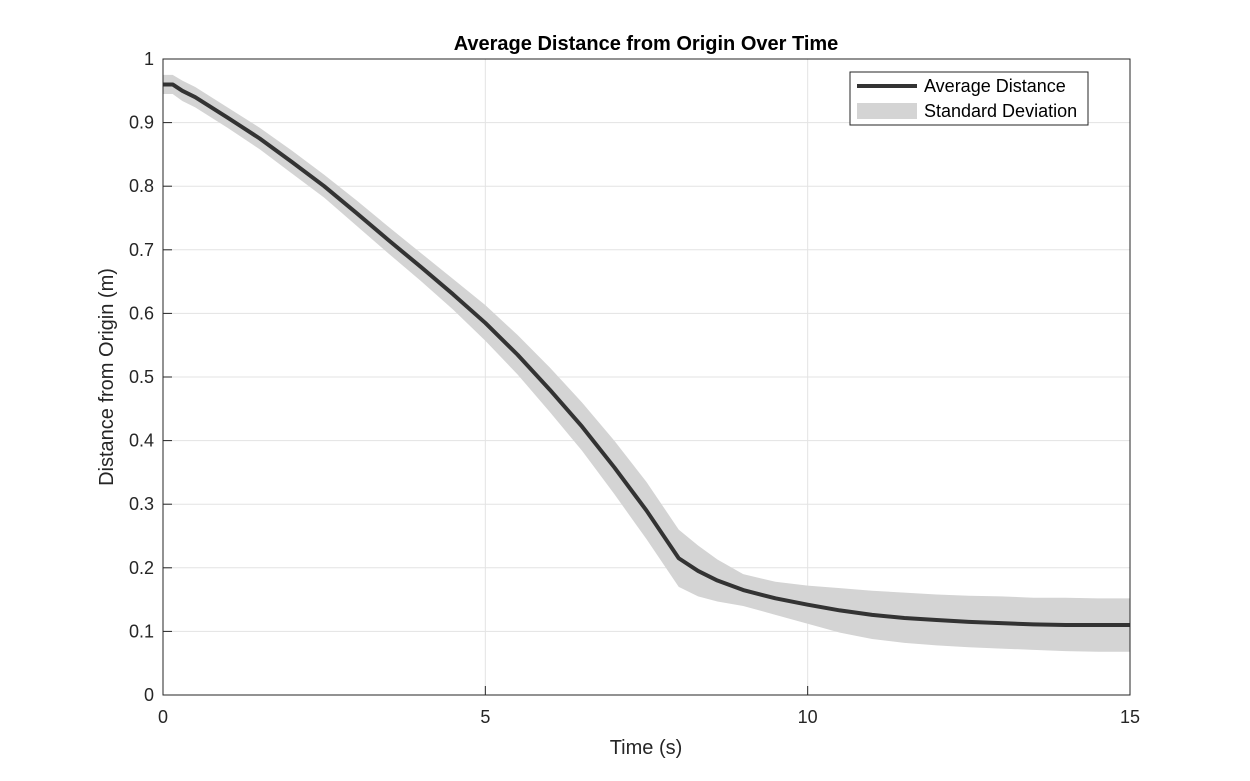 This screenshot has height=781, width=1250. Describe the element at coordinates (149, 695) in the screenshot. I see `y-tick-label: 0` at that location.